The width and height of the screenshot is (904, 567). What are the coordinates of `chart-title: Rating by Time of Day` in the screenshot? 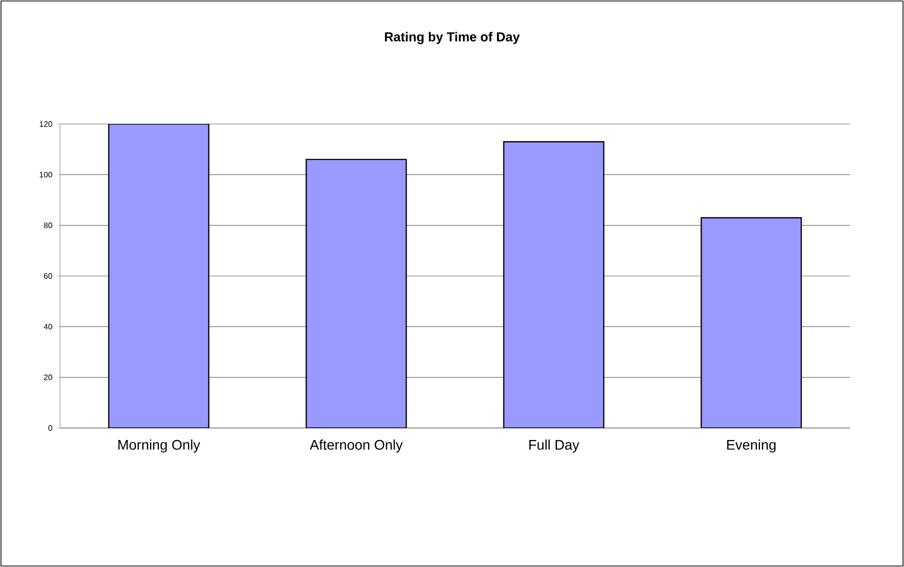 It's located at (452, 38).